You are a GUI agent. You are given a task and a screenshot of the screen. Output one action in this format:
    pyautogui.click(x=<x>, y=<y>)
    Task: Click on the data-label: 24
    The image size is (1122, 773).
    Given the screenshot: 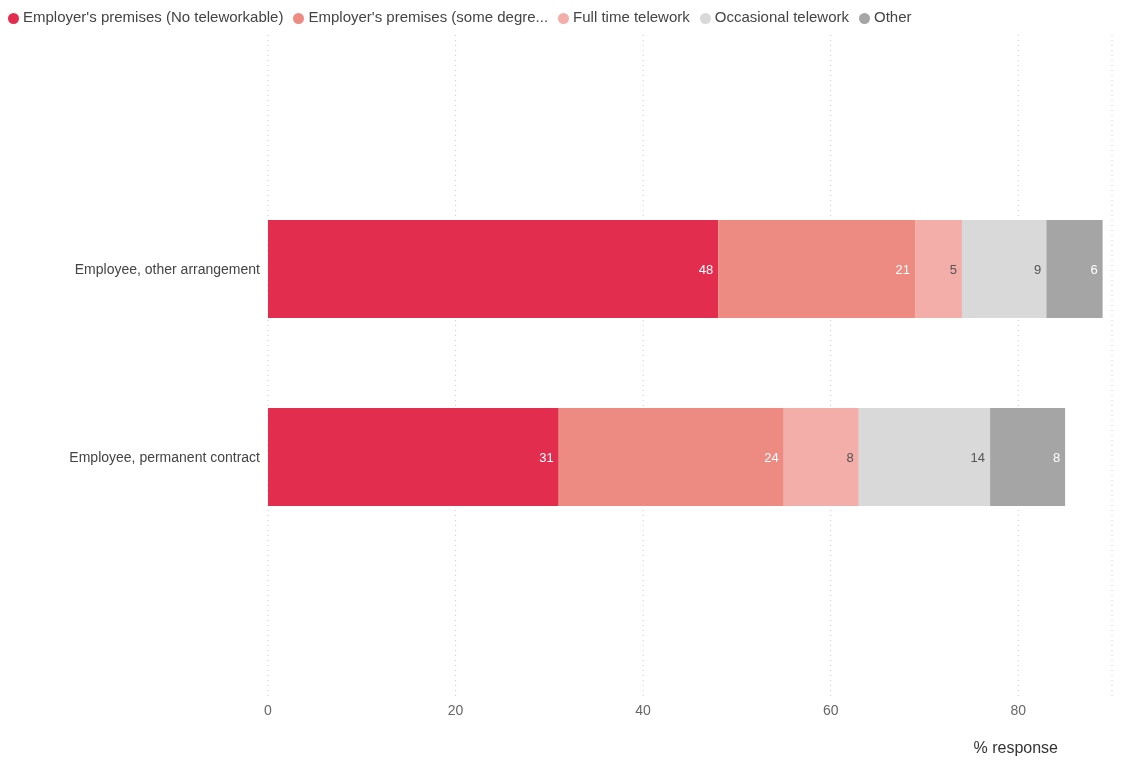 What is the action you would take?
    pyautogui.click(x=771, y=457)
    